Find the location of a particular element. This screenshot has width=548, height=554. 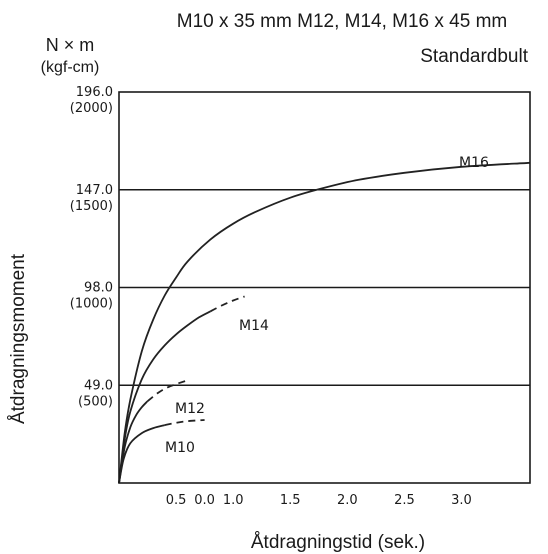

x-tick-label: 2.0 is located at coordinates (347, 500).